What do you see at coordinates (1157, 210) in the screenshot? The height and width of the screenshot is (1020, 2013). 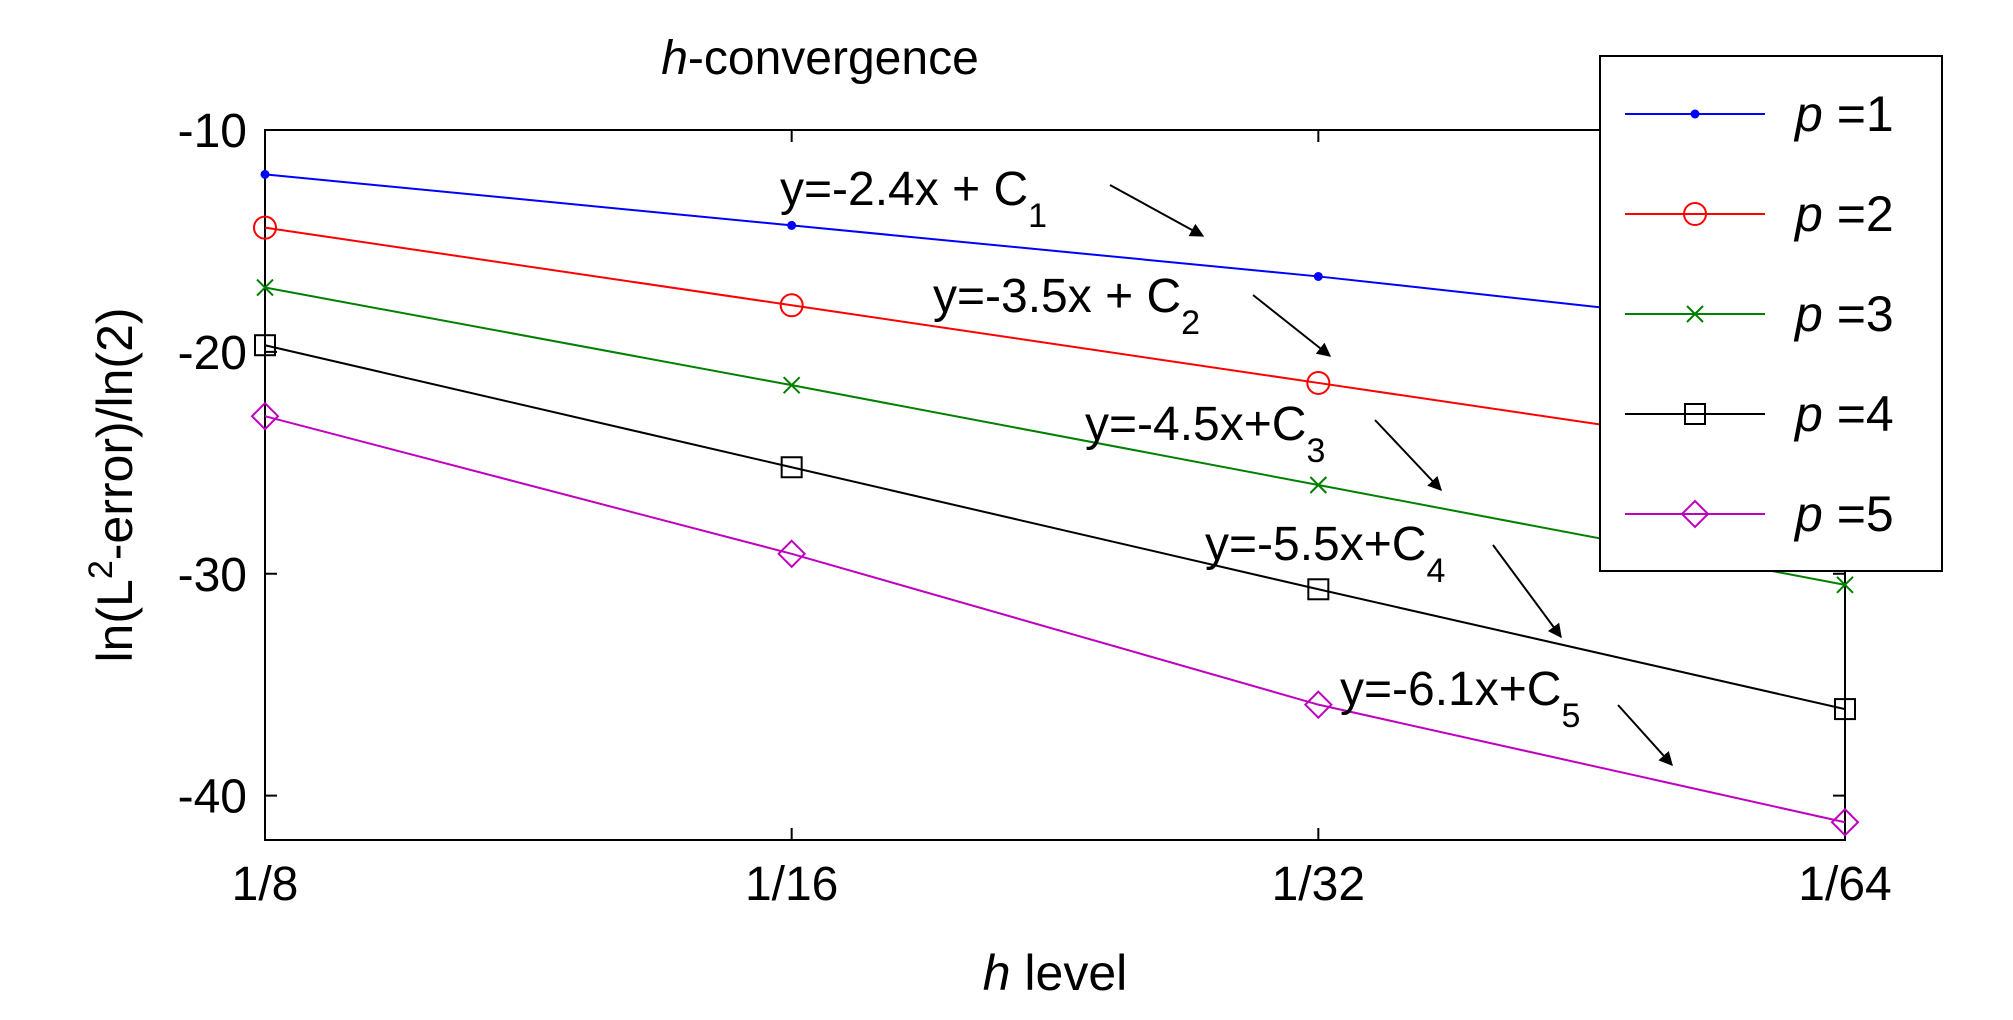 I see `annotation-1-arrow` at bounding box center [1157, 210].